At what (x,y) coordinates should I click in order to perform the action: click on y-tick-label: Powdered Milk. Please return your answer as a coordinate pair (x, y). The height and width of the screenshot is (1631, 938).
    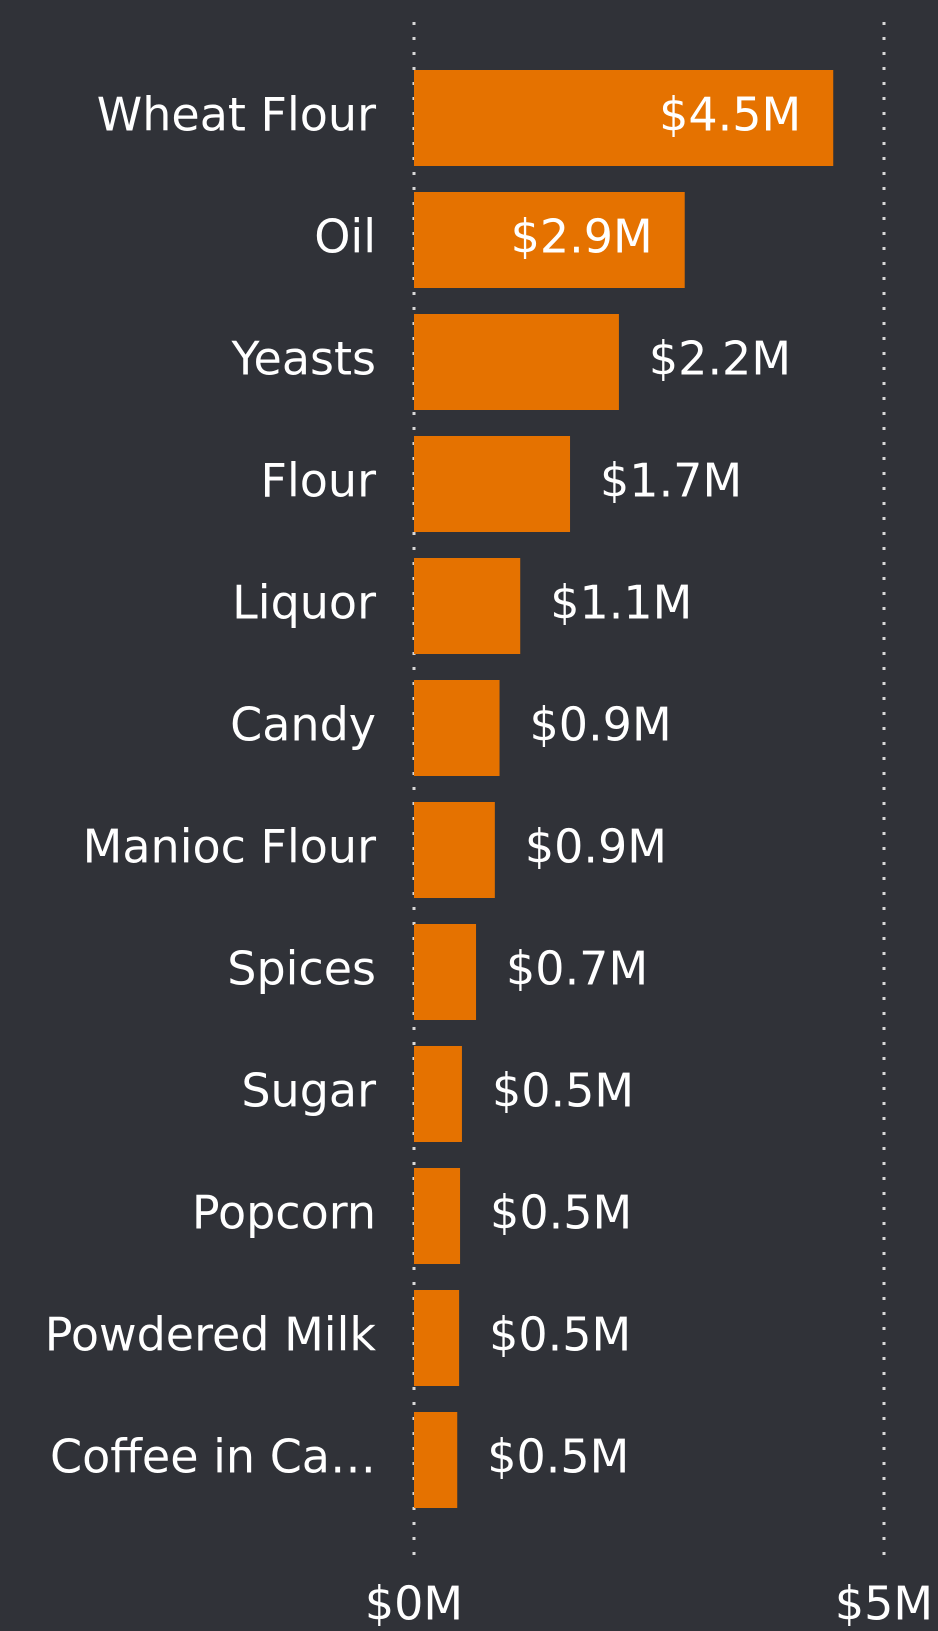
    Looking at the image, I should click on (211, 1335).